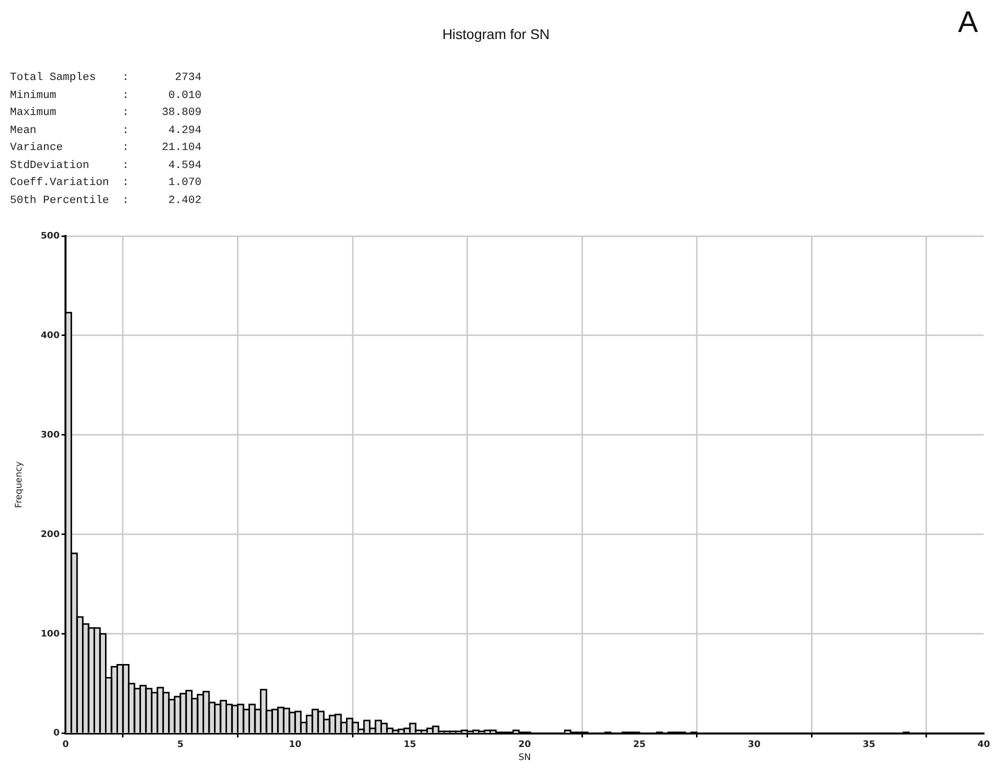 The height and width of the screenshot is (763, 992). What do you see at coordinates (56, 733) in the screenshot?
I see `y-tick-label: 0` at bounding box center [56, 733].